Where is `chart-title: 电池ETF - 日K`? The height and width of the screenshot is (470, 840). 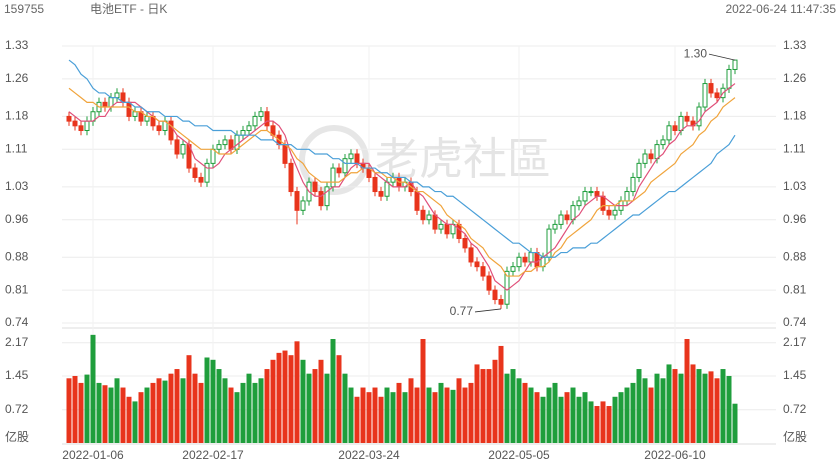 chart-title: 电池ETF - 日K is located at coordinates (128, 9).